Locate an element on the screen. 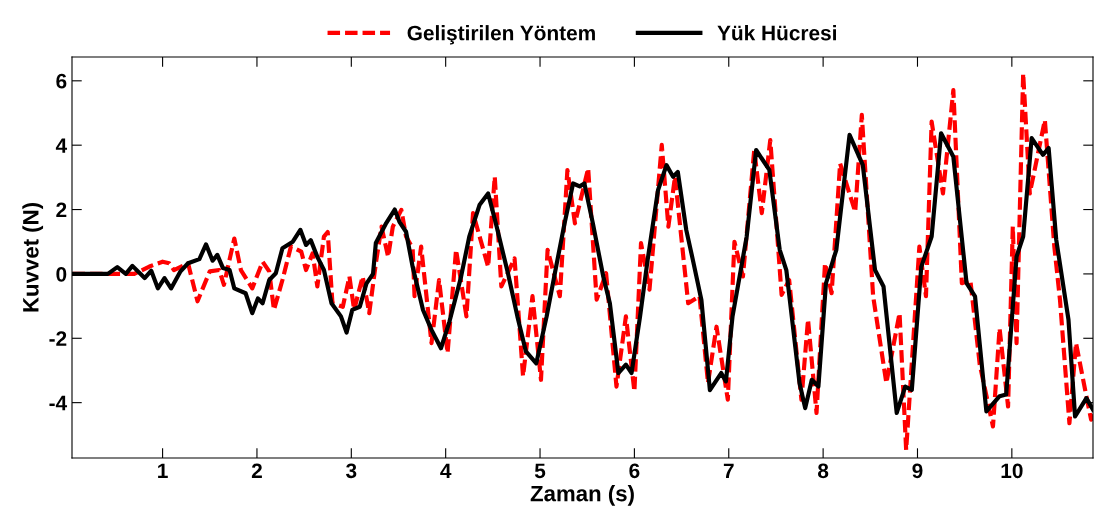 This screenshot has height=526, width=1097. x-tick-label: 1 is located at coordinates (163, 470).